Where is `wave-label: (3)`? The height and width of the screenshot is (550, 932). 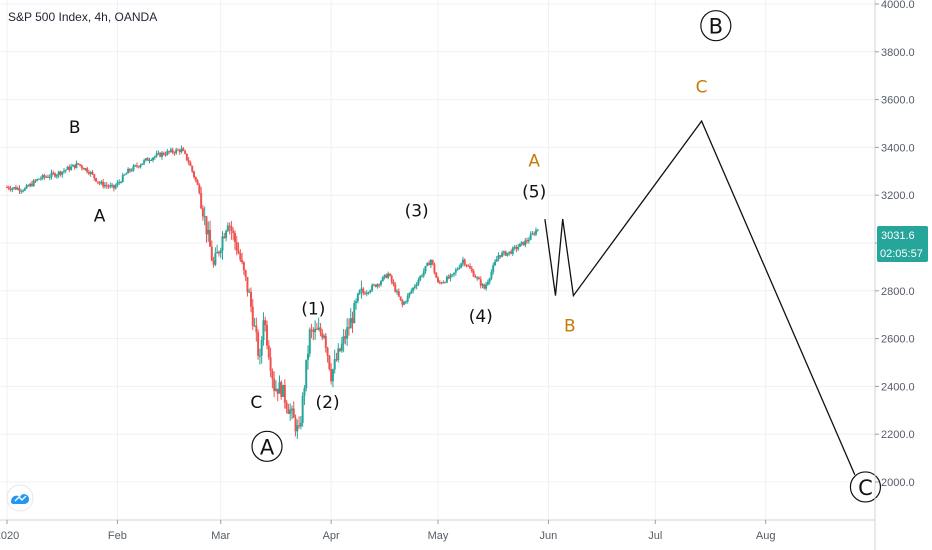
wave-label: (3) is located at coordinates (417, 212).